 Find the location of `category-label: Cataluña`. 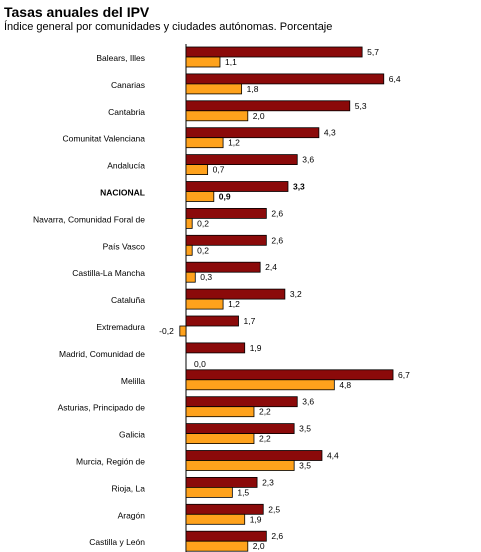

category-label: Cataluña is located at coordinates (128, 300).